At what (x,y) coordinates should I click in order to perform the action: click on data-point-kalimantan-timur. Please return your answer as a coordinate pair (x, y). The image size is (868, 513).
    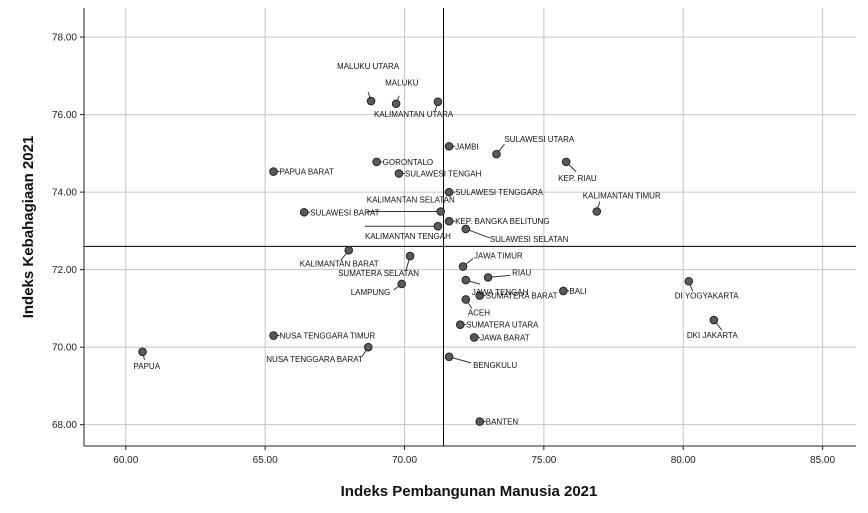
    Looking at the image, I should click on (597, 211).